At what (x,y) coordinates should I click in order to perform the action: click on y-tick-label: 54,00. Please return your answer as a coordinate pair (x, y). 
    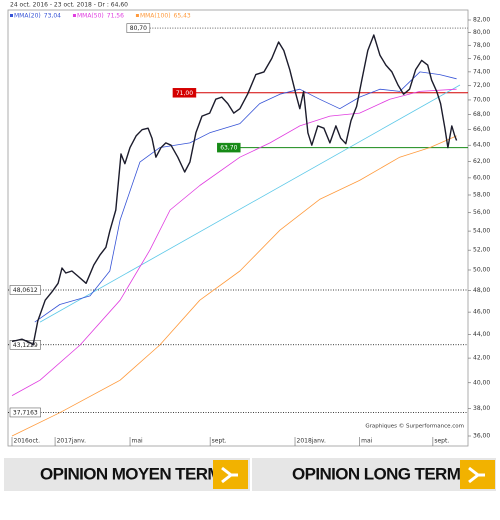
    Looking at the image, I should click on (481, 231).